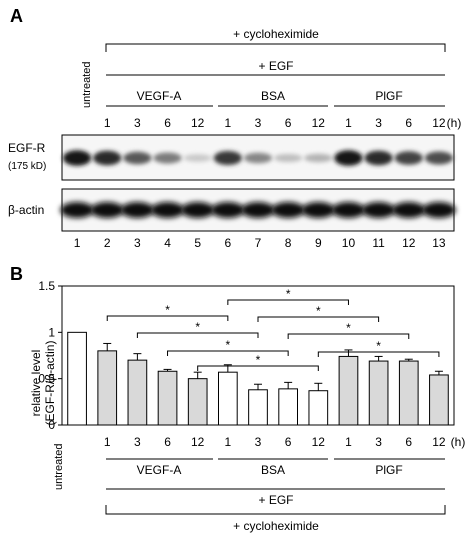  I want to click on lane-number: 6, so click(228, 243).